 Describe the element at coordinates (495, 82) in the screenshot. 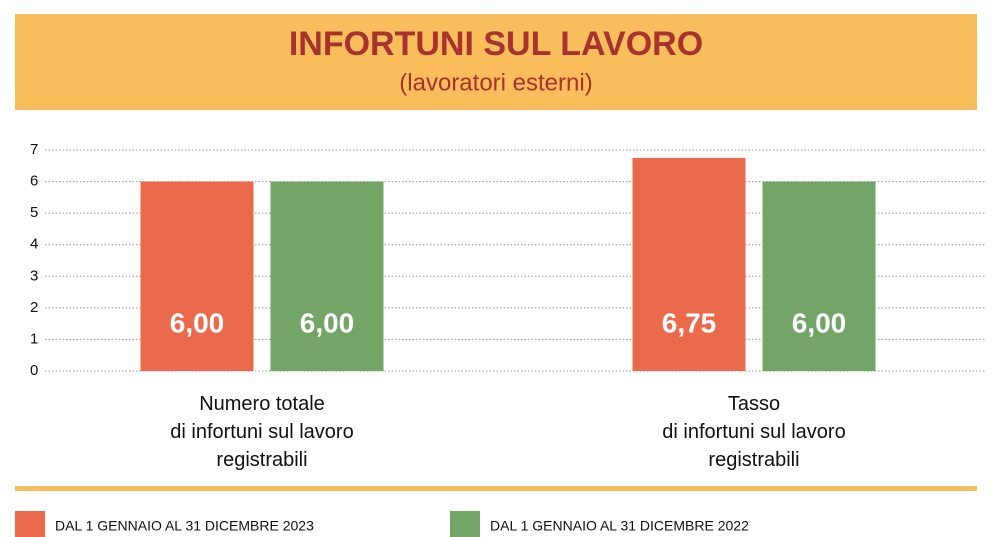

I see `chart-subtitle: (lavoratori esterni)` at that location.